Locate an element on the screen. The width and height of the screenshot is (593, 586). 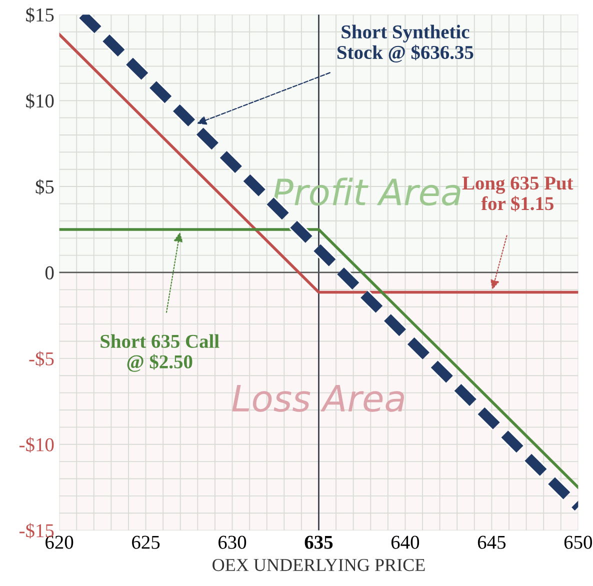
annotation: Short 635 Call @ $2.50 is located at coordinates (160, 353).